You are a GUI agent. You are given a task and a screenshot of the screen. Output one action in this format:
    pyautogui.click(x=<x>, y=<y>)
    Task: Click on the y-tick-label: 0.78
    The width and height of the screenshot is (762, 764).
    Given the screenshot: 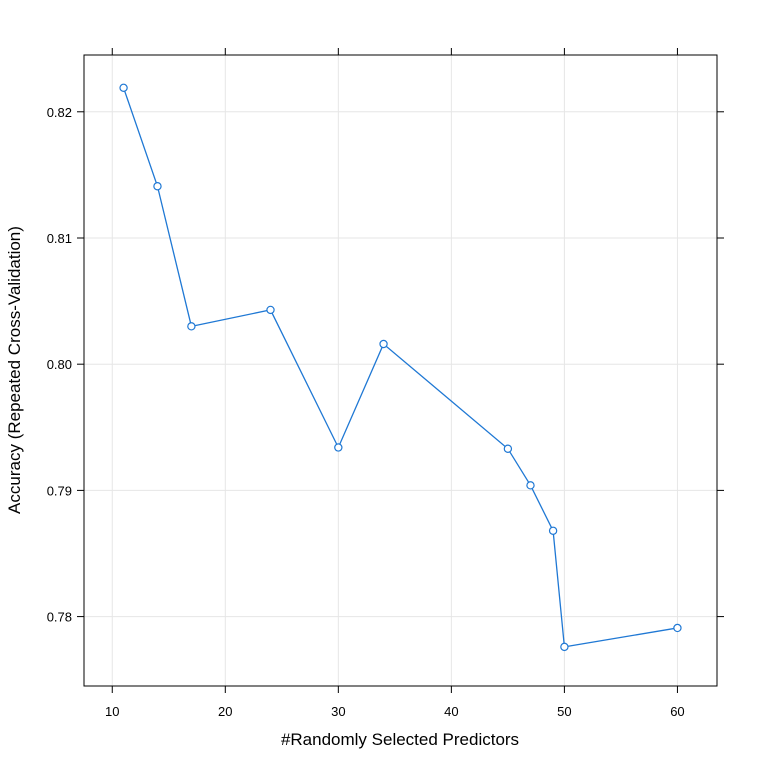 What is the action you would take?
    pyautogui.click(x=59, y=617)
    